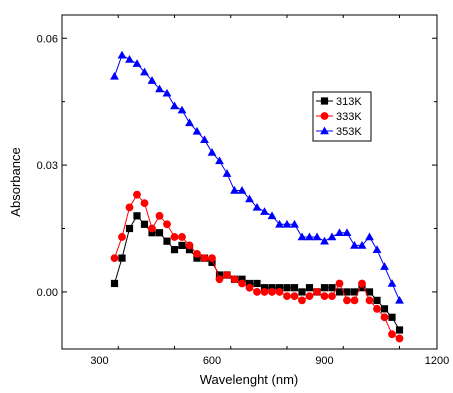 The image size is (453, 393). I want to click on legend-label: 313K, so click(349, 102).